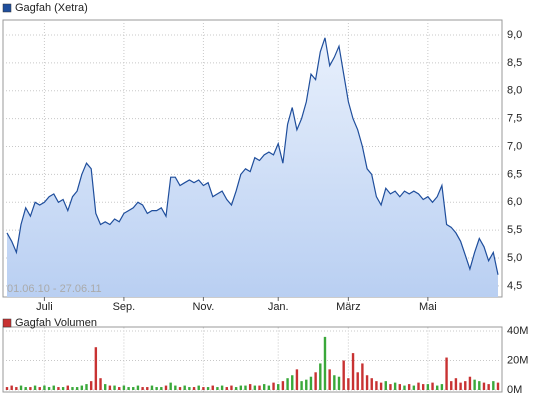 Image resolution: width=545 pixels, height=401 pixels. What do you see at coordinates (124, 307) in the screenshot?
I see `x-tick-label: Sep.` at bounding box center [124, 307].